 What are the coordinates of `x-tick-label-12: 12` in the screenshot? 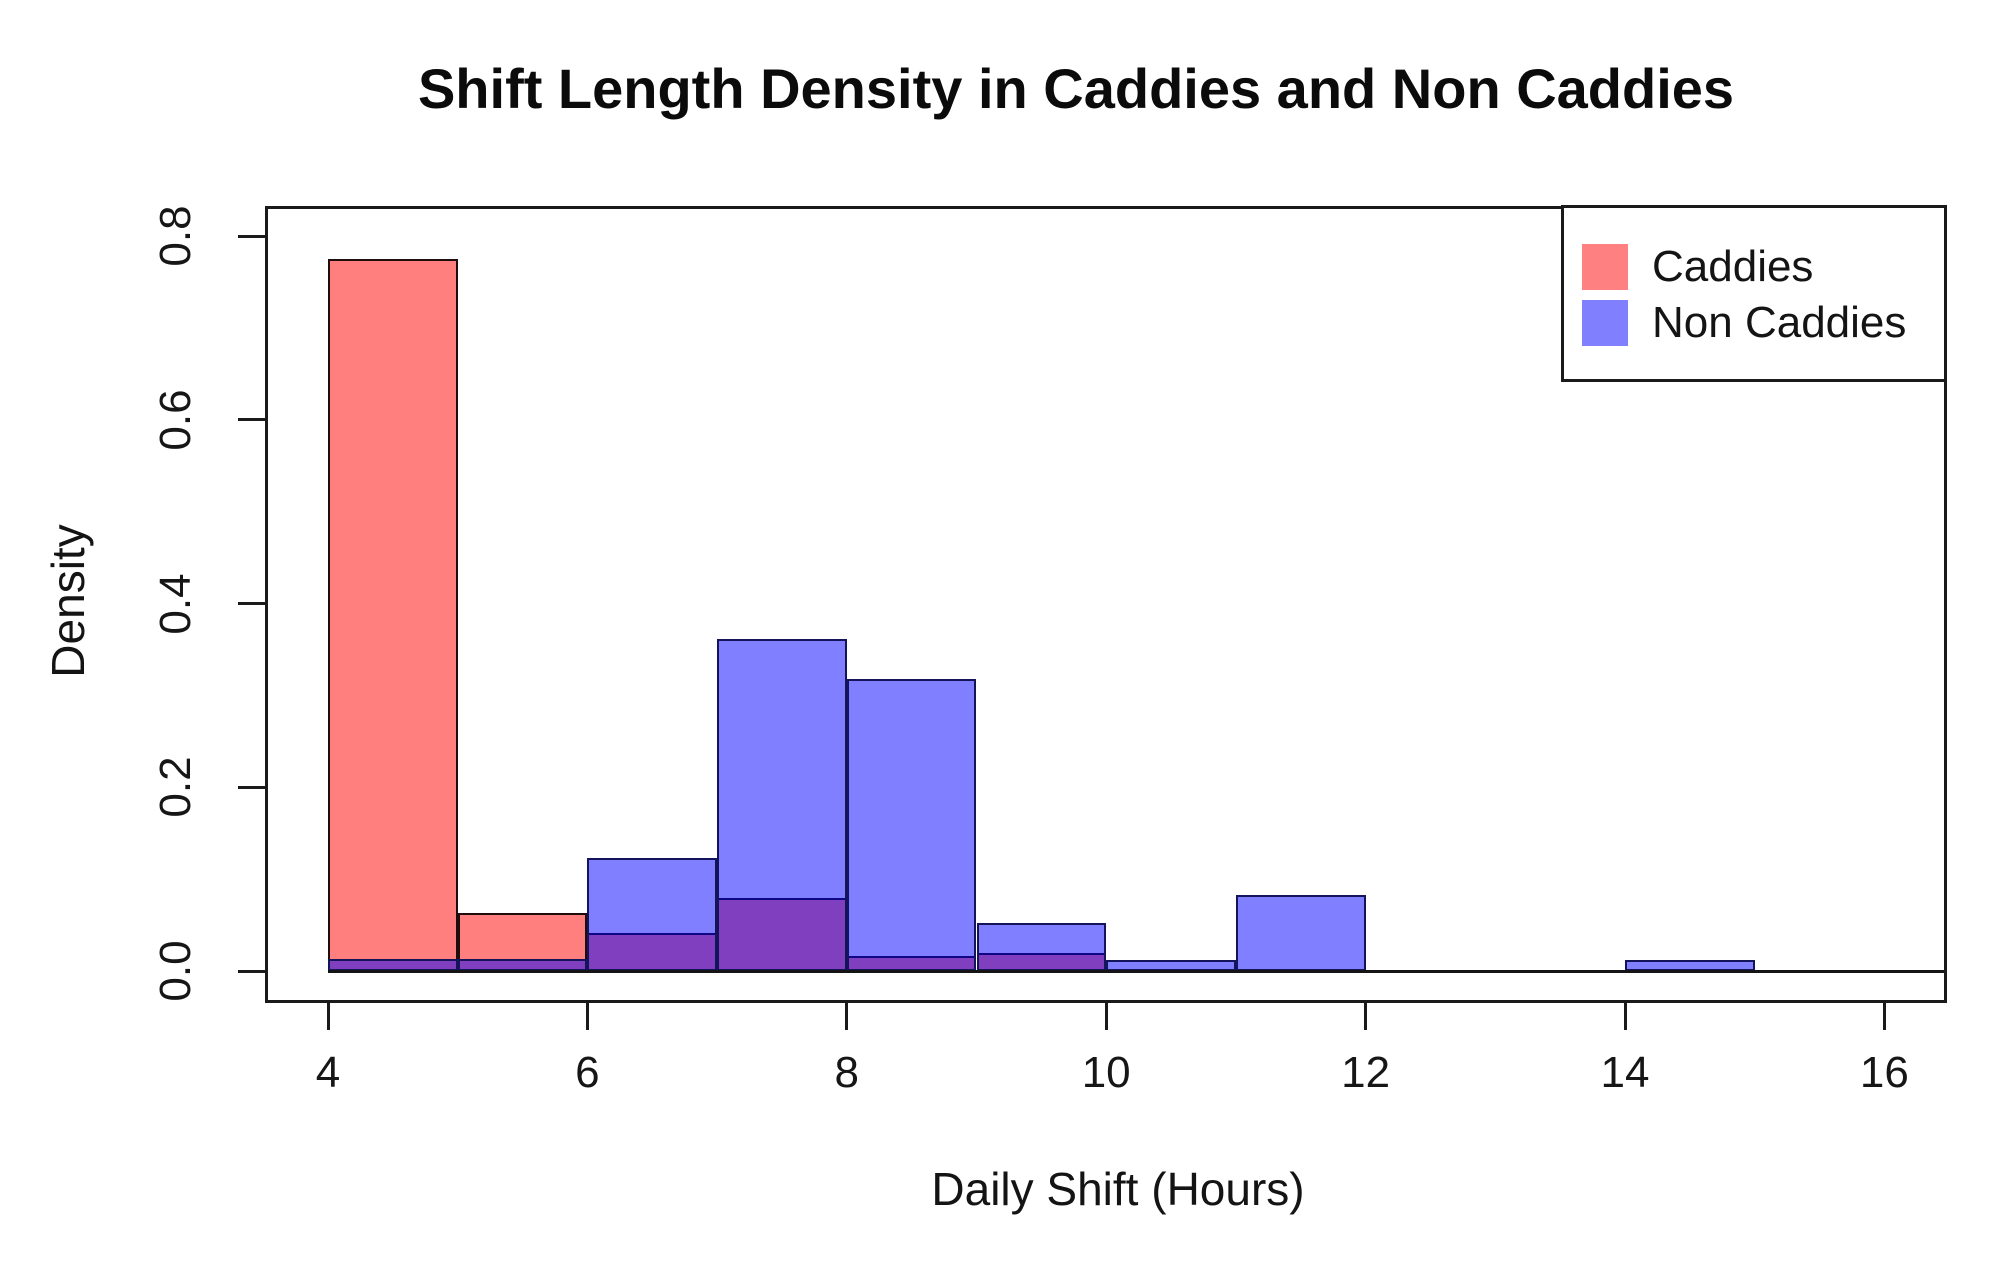 It's located at (1366, 1072).